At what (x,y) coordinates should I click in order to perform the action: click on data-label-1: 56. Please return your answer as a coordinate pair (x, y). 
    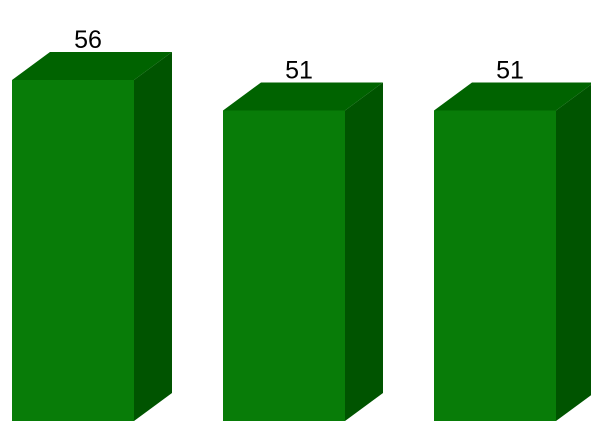
    Looking at the image, I should click on (88, 40).